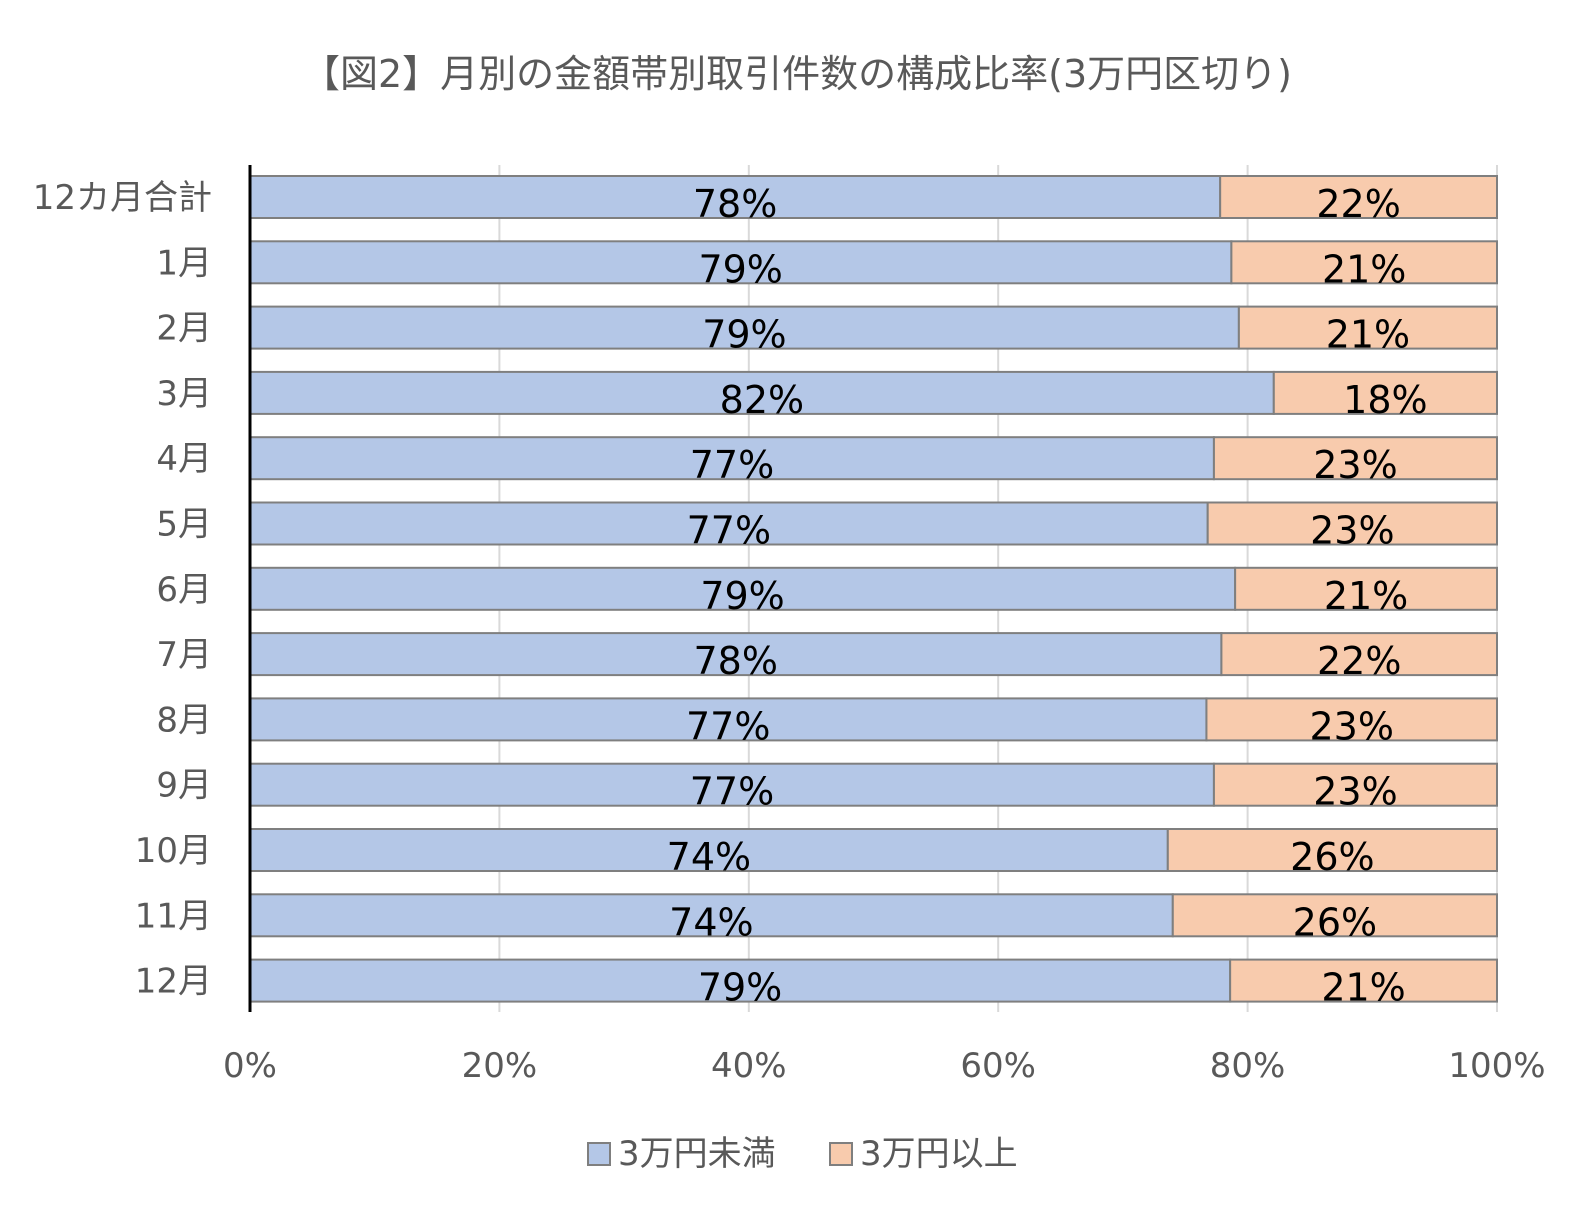  I want to click on x-tick-label: 40%, so click(749, 1066).